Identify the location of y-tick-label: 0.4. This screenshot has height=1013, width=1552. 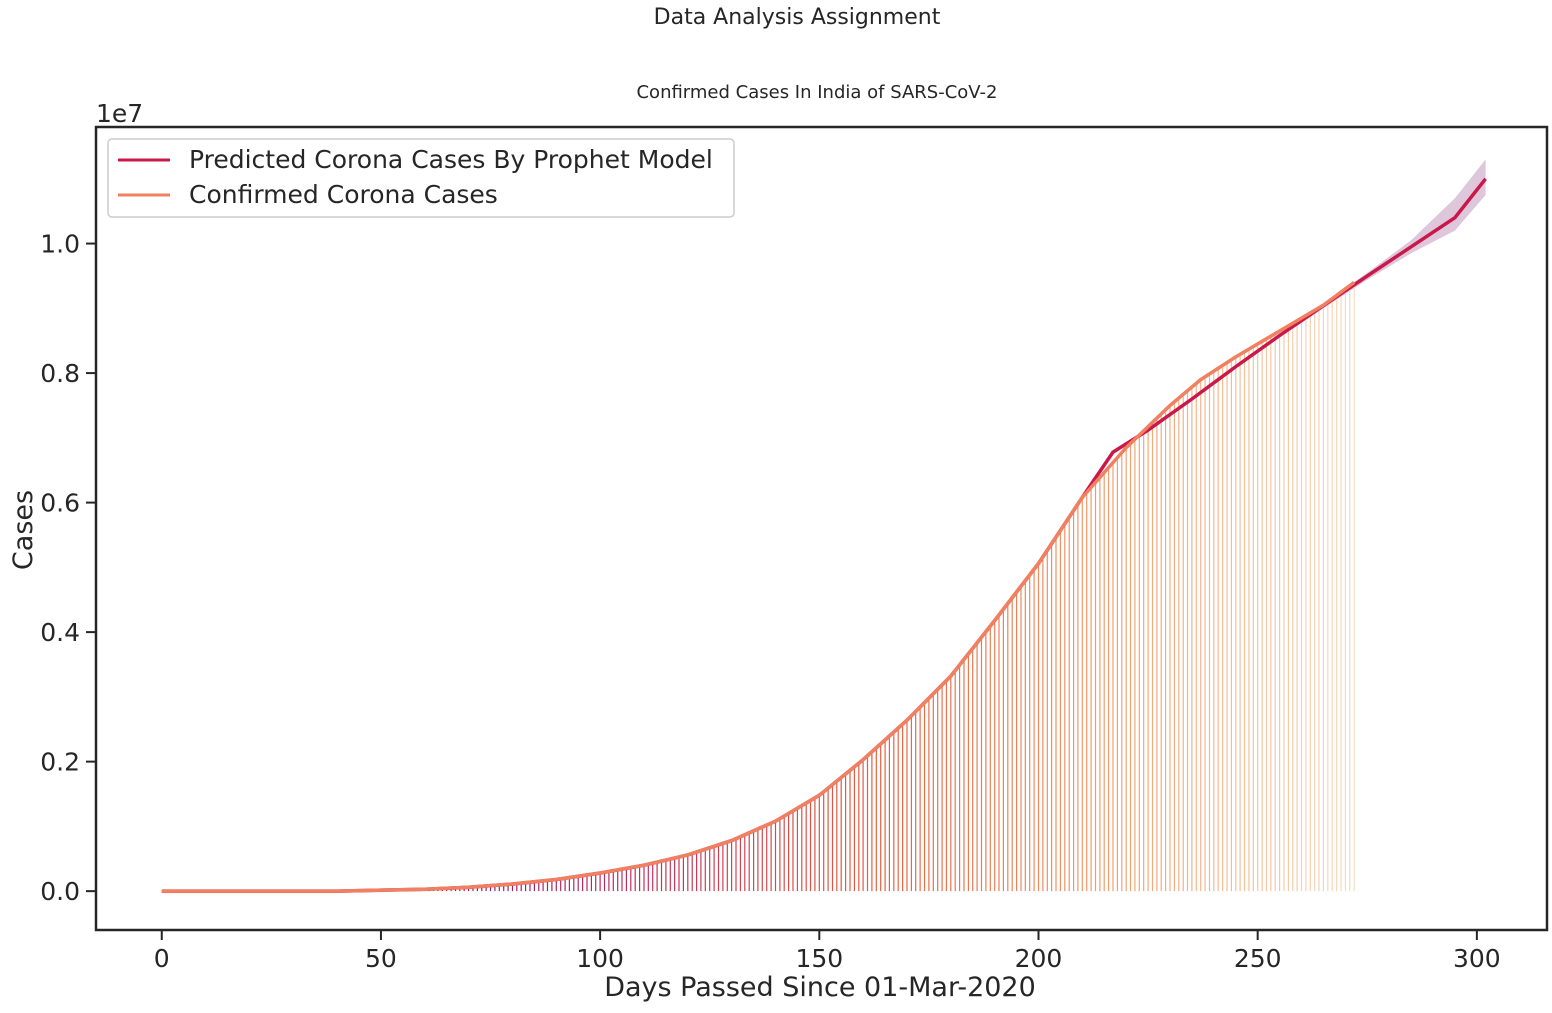
(60, 632).